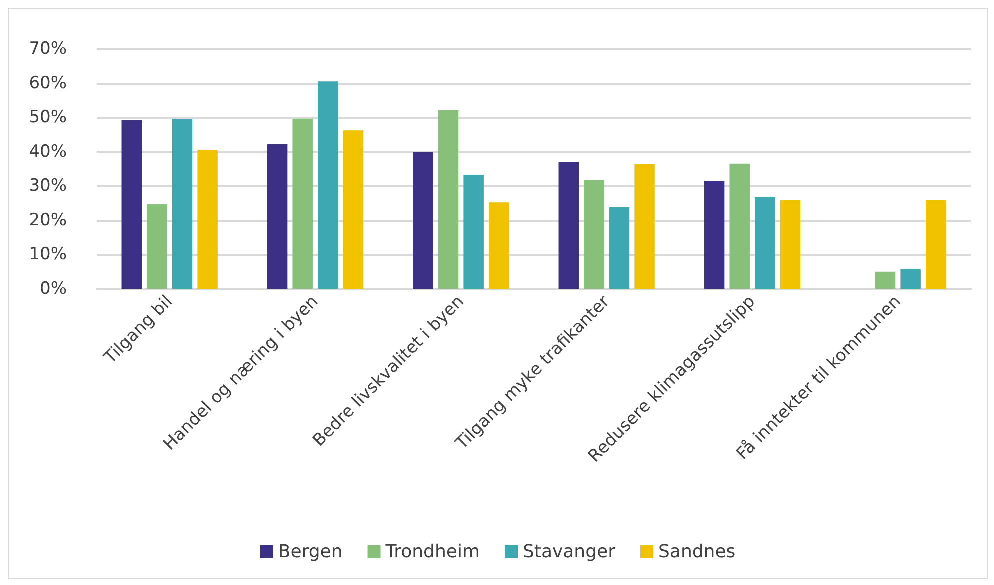 The image size is (994, 585). What do you see at coordinates (48, 254) in the screenshot?
I see `y-tick-label: 10%` at bounding box center [48, 254].